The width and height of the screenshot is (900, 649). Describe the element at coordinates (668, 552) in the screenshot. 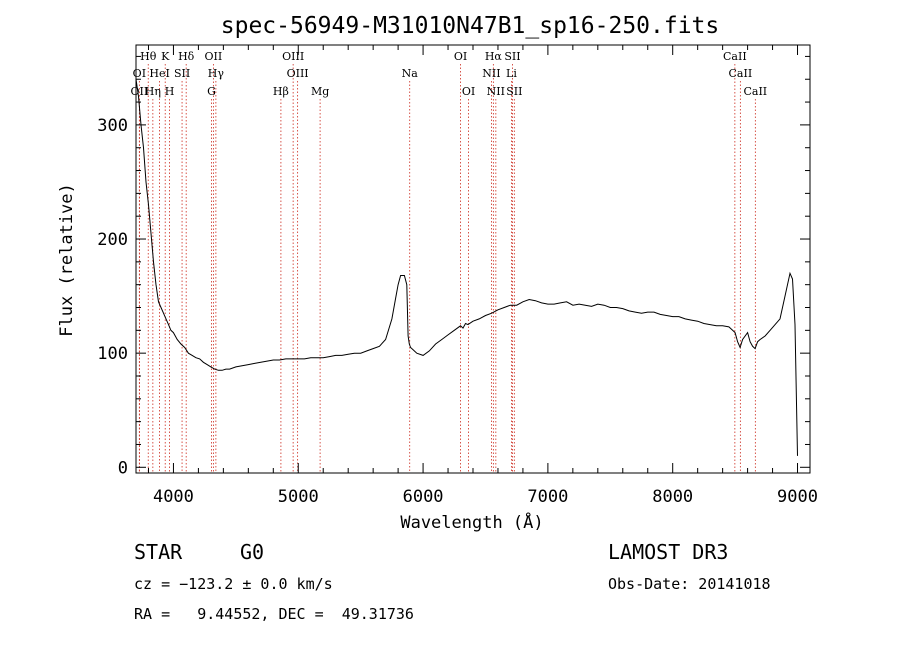

I see `survey-name: LAMOST DR3` at that location.